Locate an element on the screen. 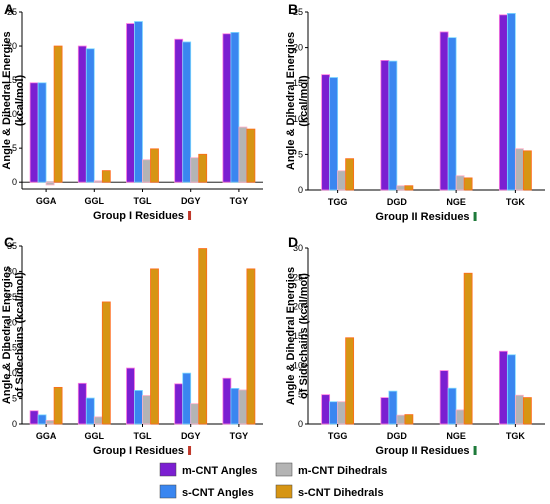 This screenshot has height=504, width=550. legend-label: m-CNT Angles is located at coordinates (219, 471).